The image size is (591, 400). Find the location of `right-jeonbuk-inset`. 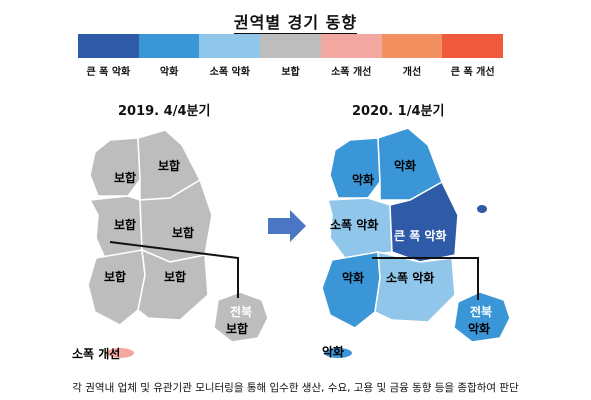

right-jeonbuk-inset is located at coordinates (482, 317).